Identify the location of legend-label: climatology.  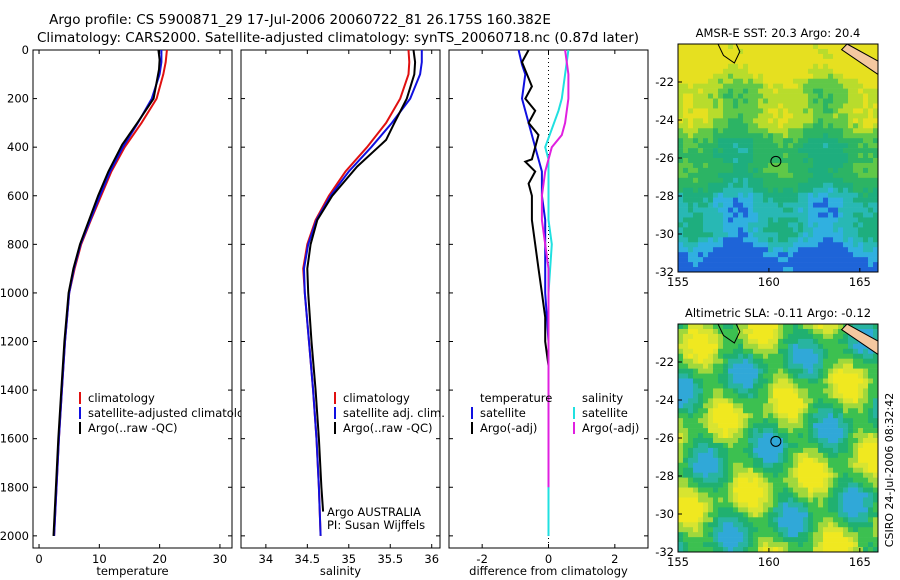
(376, 398).